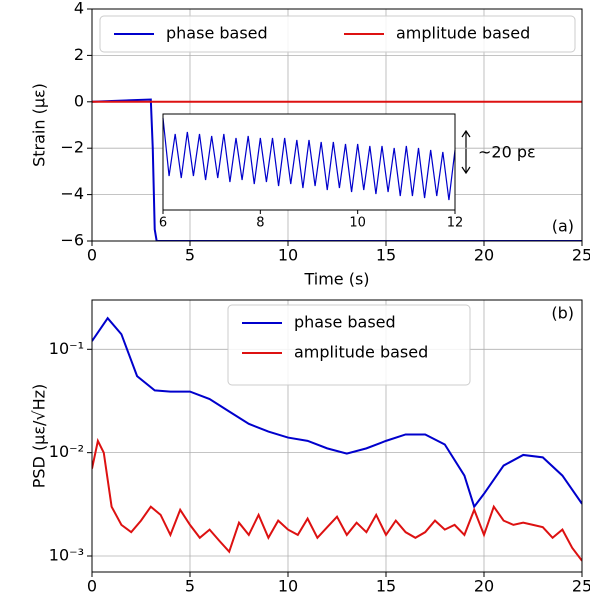  Describe the element at coordinates (79, 9) in the screenshot. I see `y-tick-label: 4` at that location.